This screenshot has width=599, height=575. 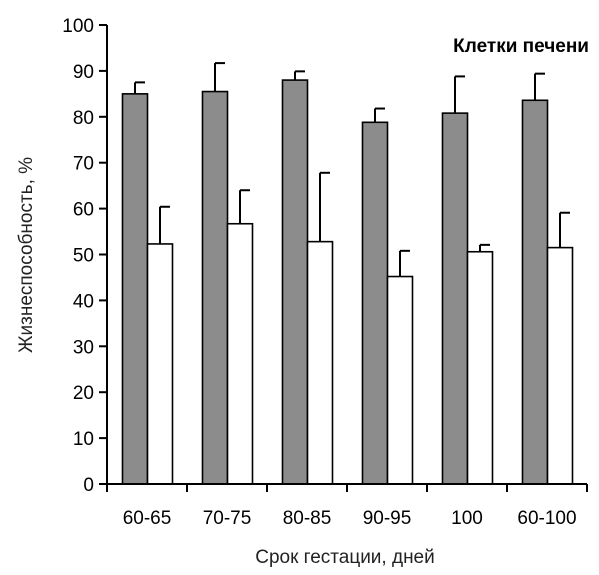 I want to click on x-tick-label-80-85: 80-85, so click(x=307, y=518).